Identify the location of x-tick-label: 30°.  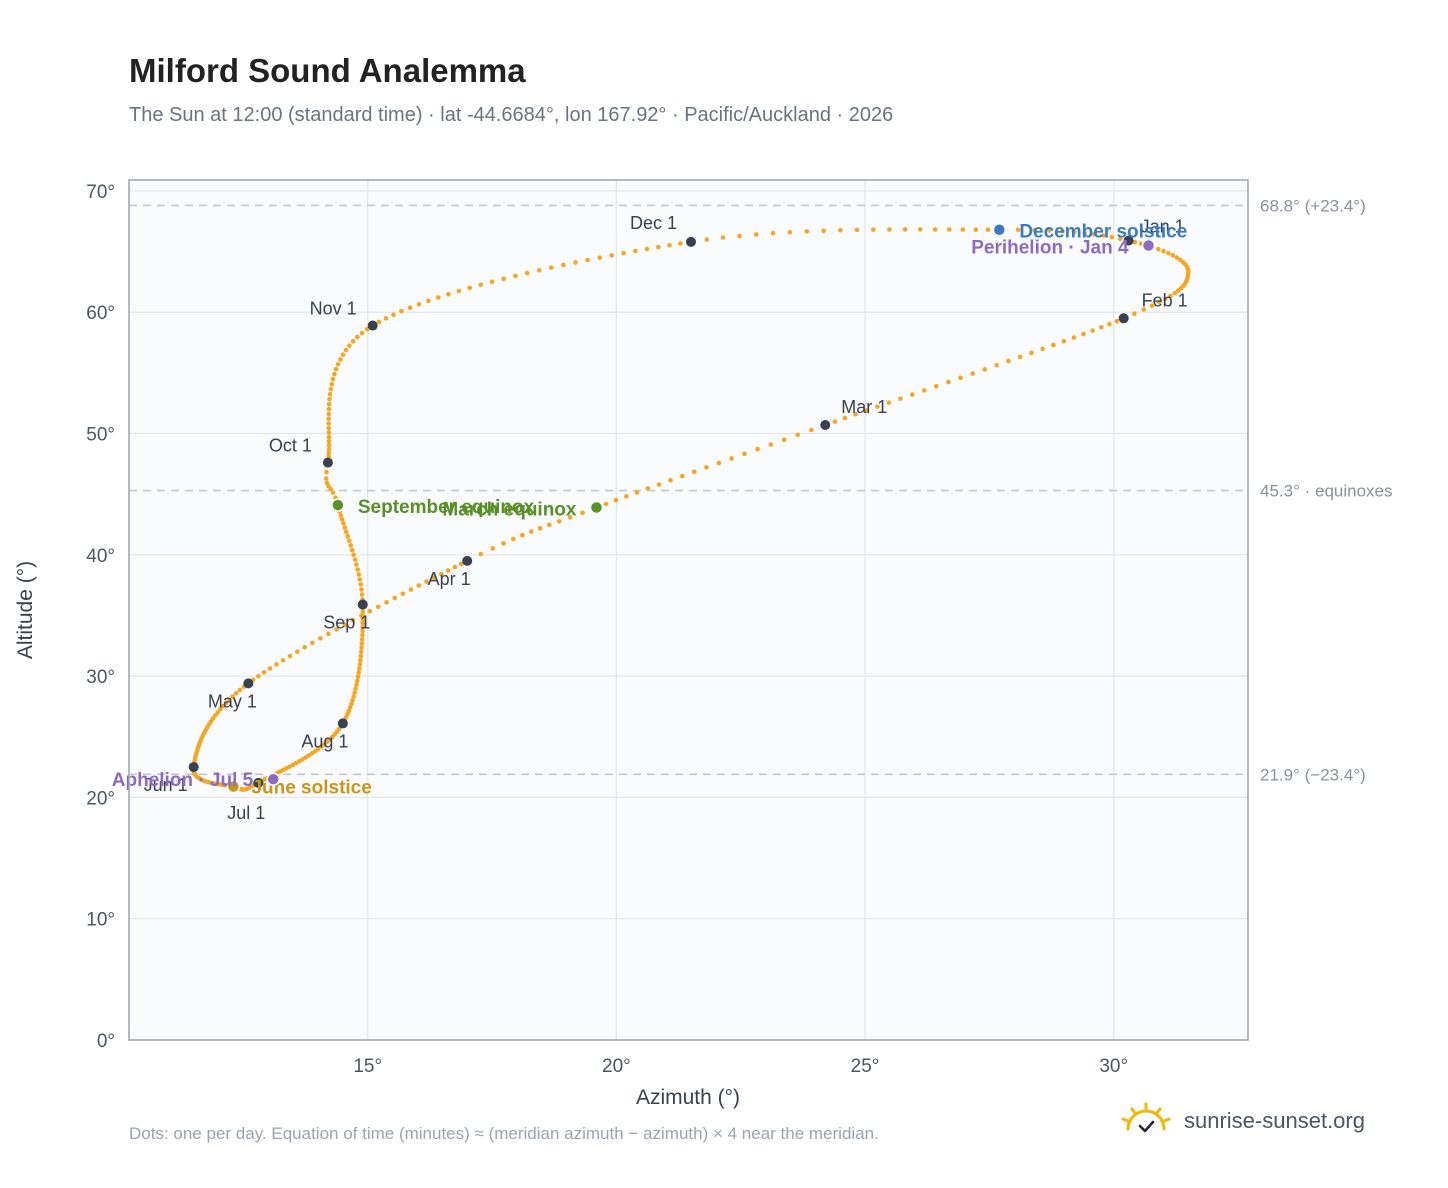
(1113, 1066).